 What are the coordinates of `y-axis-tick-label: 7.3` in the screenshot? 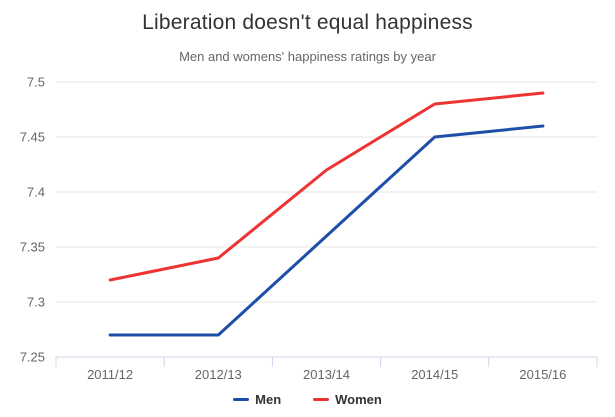 It's located at (36, 302).